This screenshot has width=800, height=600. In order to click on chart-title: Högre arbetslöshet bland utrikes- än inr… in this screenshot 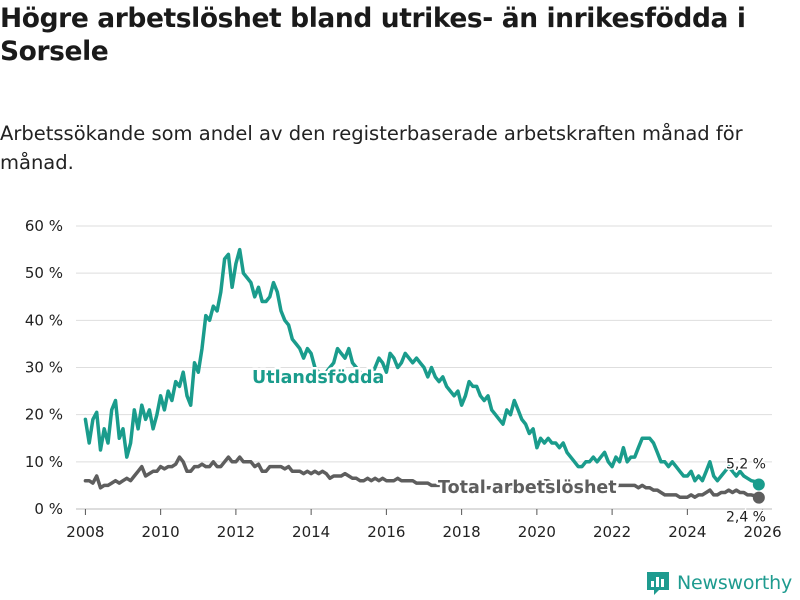, I will do `click(373, 35)`.